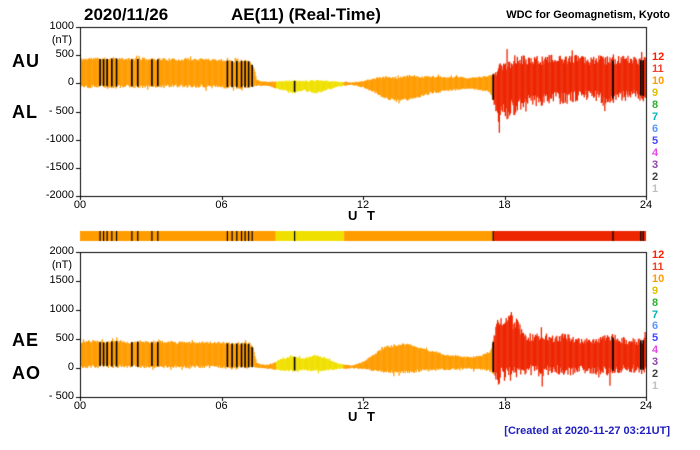  Describe the element at coordinates (363, 406) in the screenshot. I see `panel2-x-tick-label: 12` at that location.